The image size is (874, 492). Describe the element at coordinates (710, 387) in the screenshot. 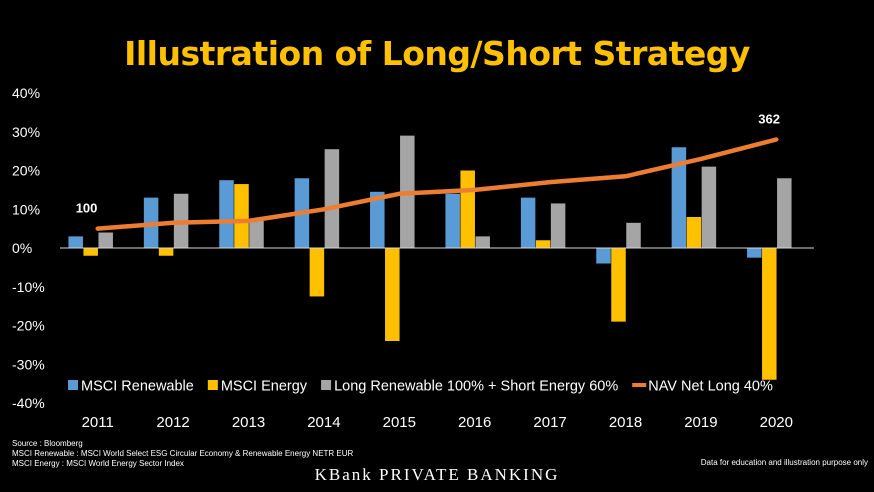

I see `legend-label: NAV Net Long 40%` at that location.